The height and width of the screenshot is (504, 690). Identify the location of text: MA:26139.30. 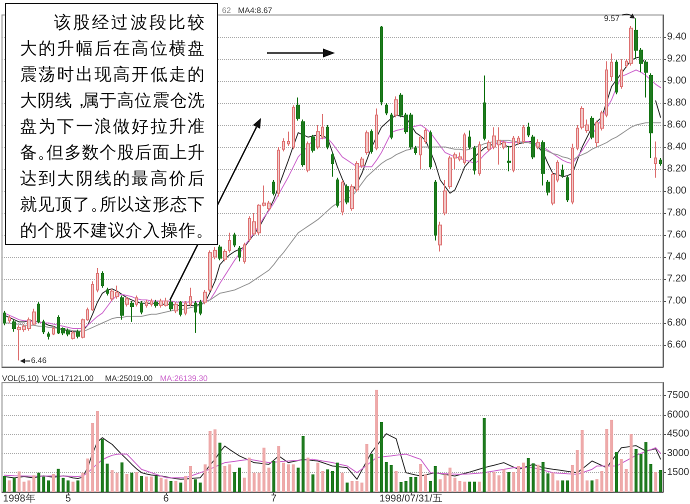
(184, 379).